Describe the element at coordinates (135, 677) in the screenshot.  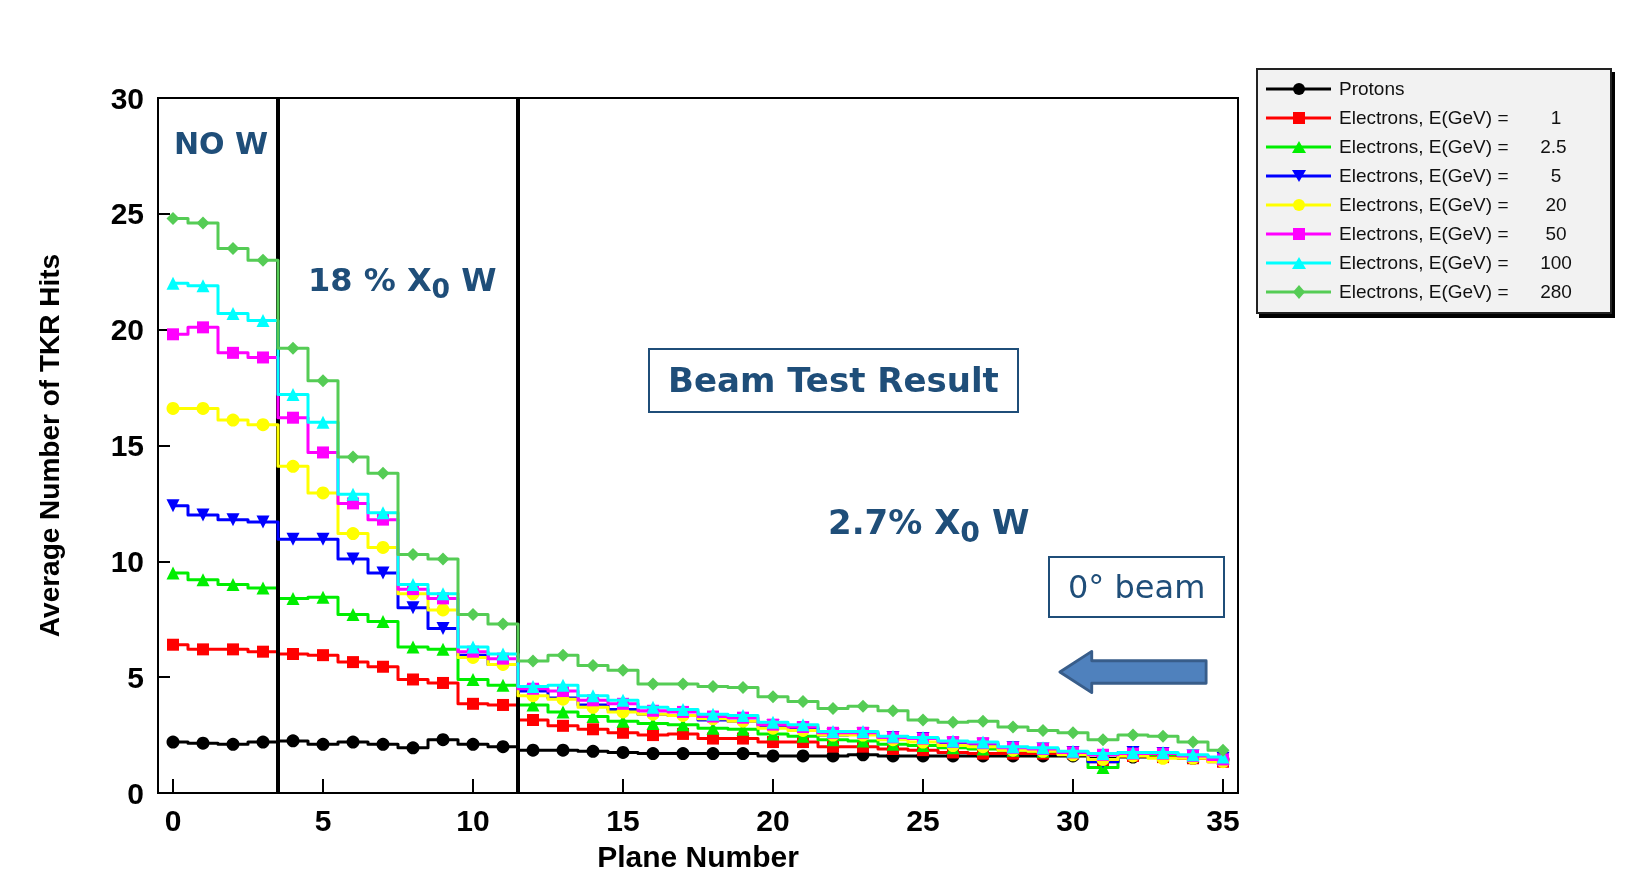
I see `y-tick-label: 5` at that location.